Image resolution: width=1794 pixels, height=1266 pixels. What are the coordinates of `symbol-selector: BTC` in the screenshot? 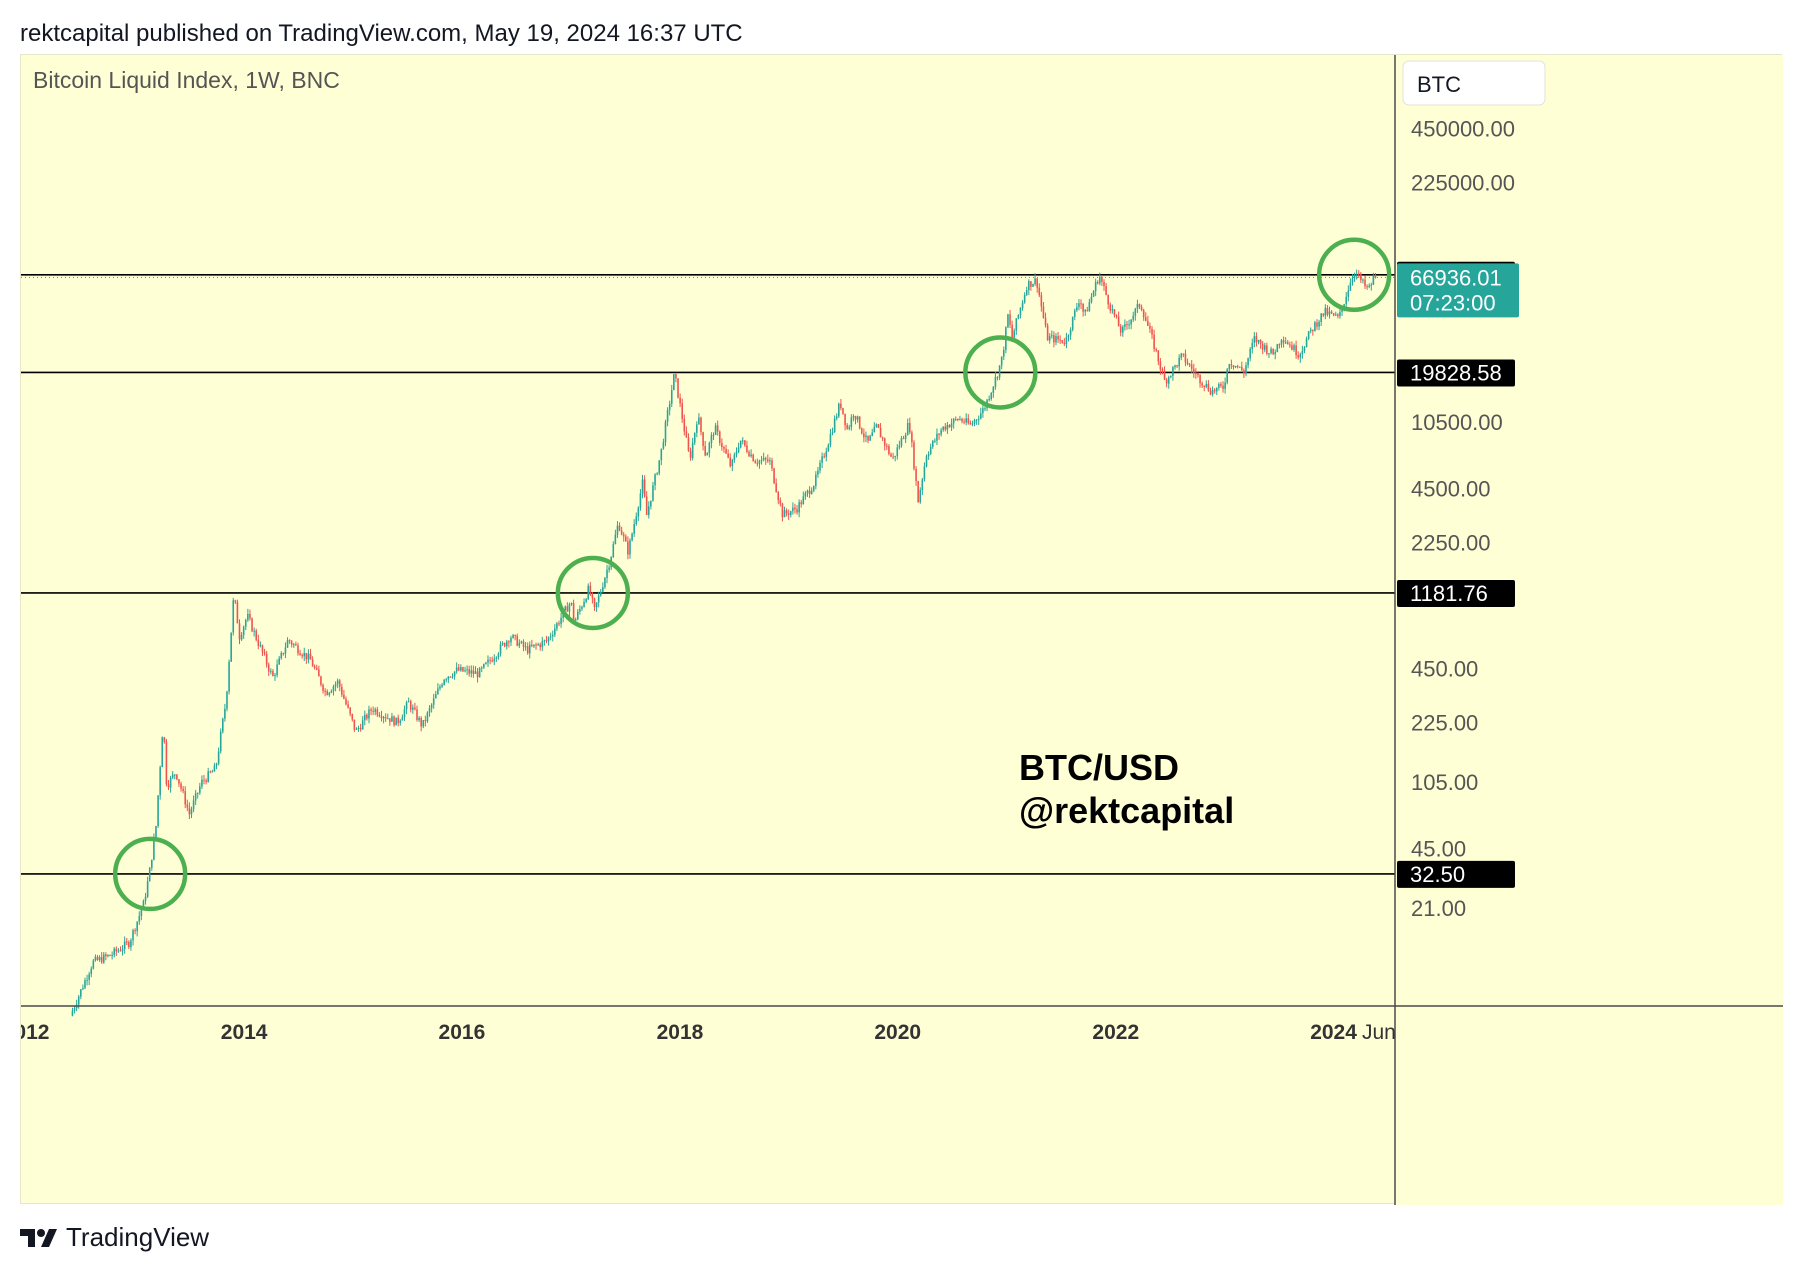 It's located at (1474, 83).